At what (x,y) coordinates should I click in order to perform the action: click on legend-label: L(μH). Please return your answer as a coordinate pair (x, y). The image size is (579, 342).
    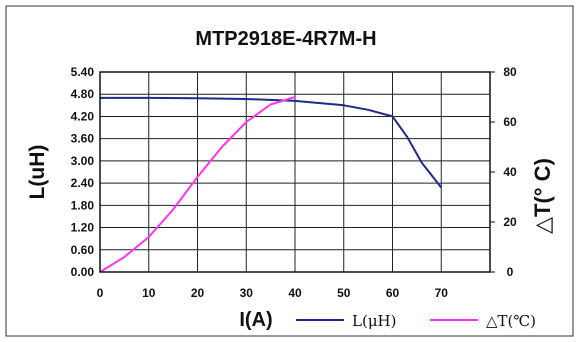
    Looking at the image, I should click on (374, 321).